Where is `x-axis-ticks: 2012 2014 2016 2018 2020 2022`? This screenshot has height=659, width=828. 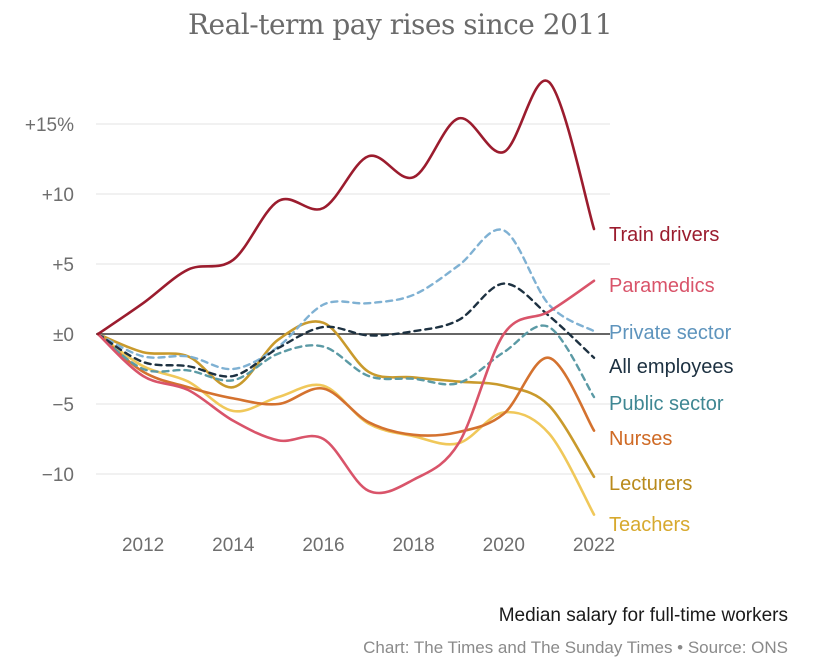 x-axis-ticks: 2012 2014 2016 2018 2020 2022 is located at coordinates (368, 545).